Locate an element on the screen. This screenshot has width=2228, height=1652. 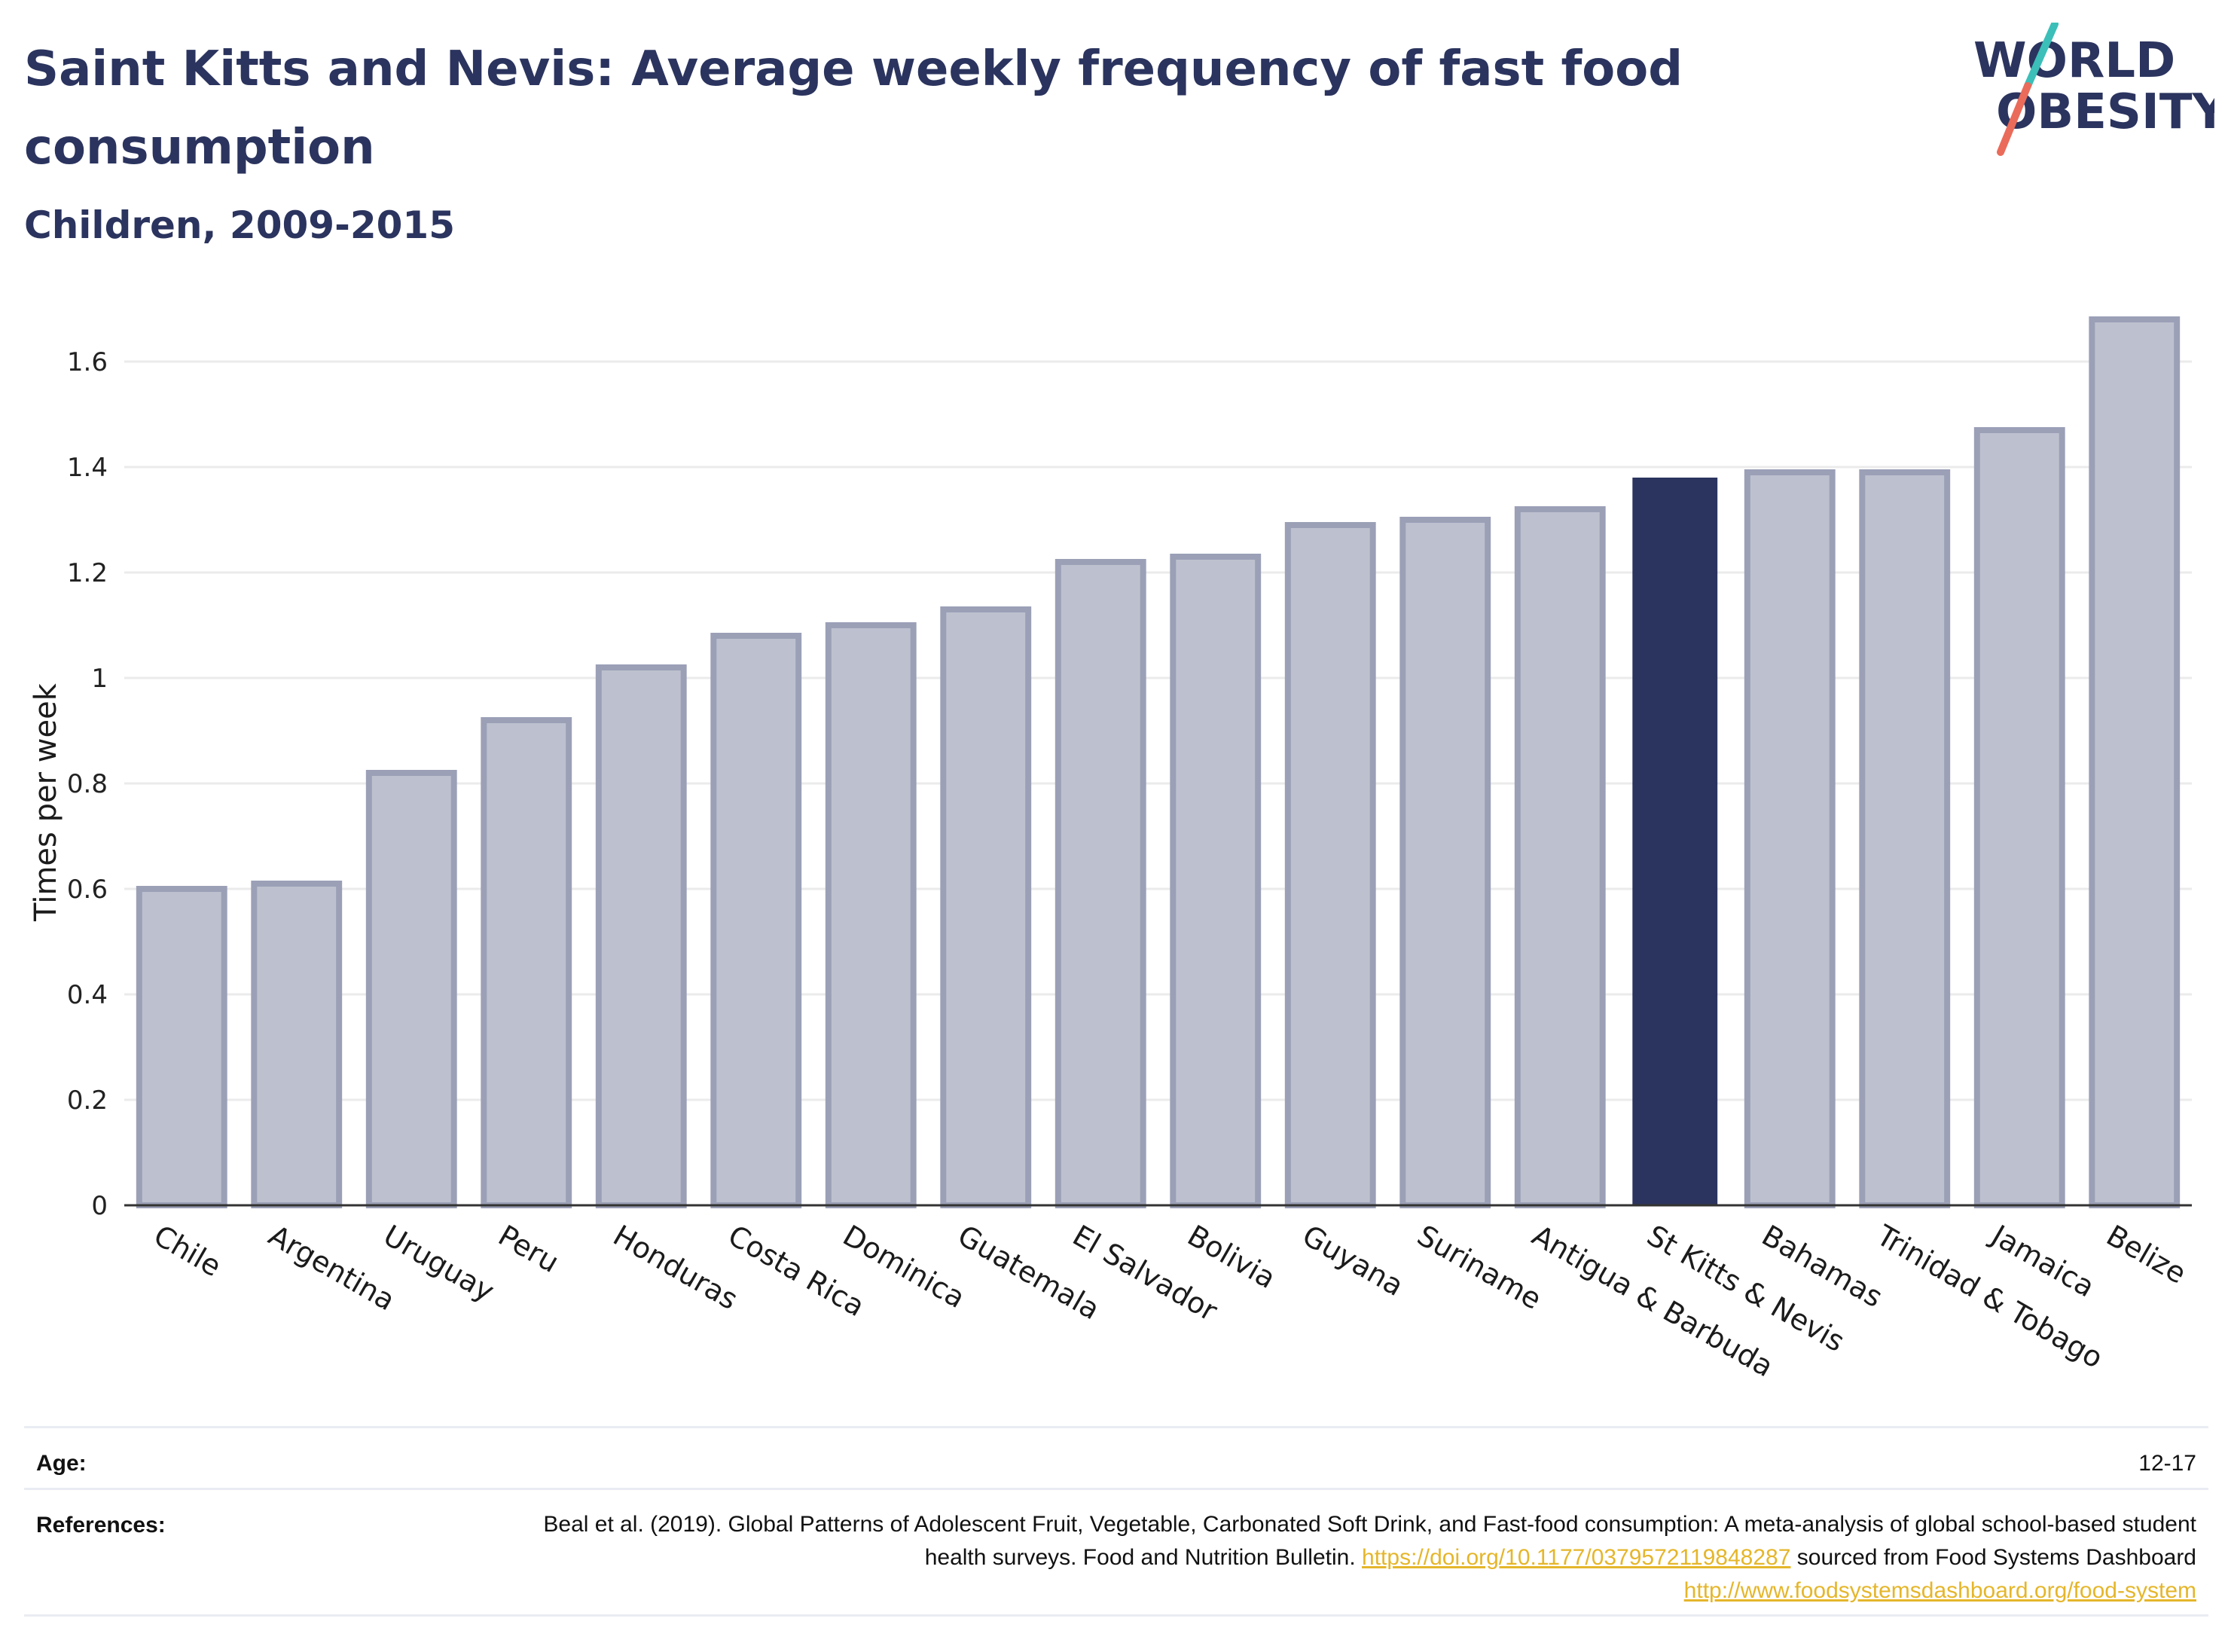
y-axis-title: Times per week is located at coordinates (46, 802).